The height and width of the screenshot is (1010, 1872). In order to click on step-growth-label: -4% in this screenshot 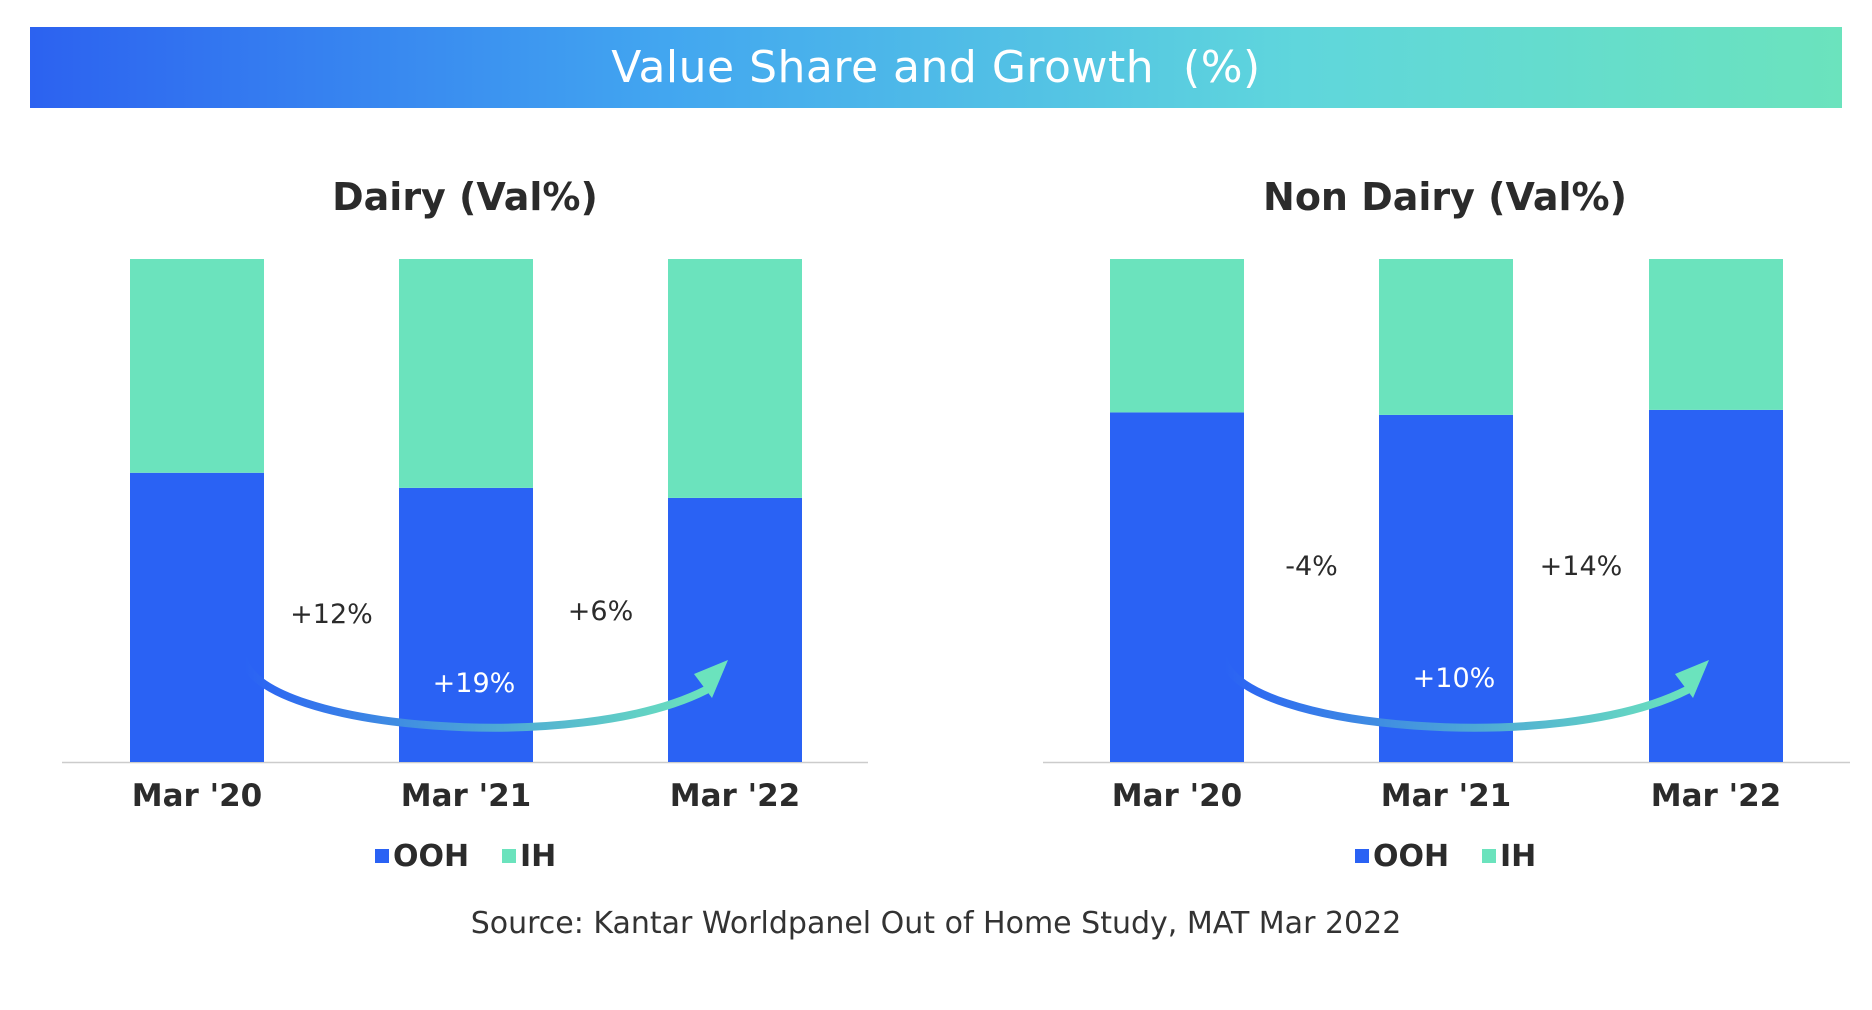, I will do `click(1311, 566)`.